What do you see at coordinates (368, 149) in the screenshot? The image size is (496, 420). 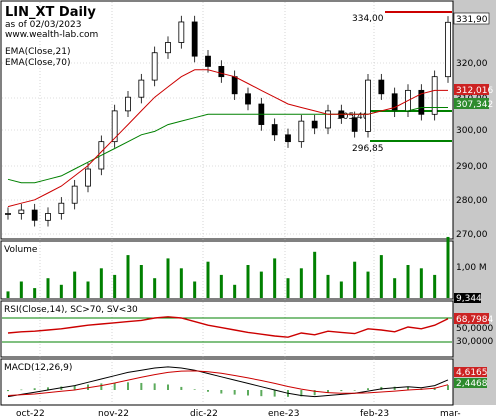 I see `level-296-label: 296,85` at bounding box center [368, 149].